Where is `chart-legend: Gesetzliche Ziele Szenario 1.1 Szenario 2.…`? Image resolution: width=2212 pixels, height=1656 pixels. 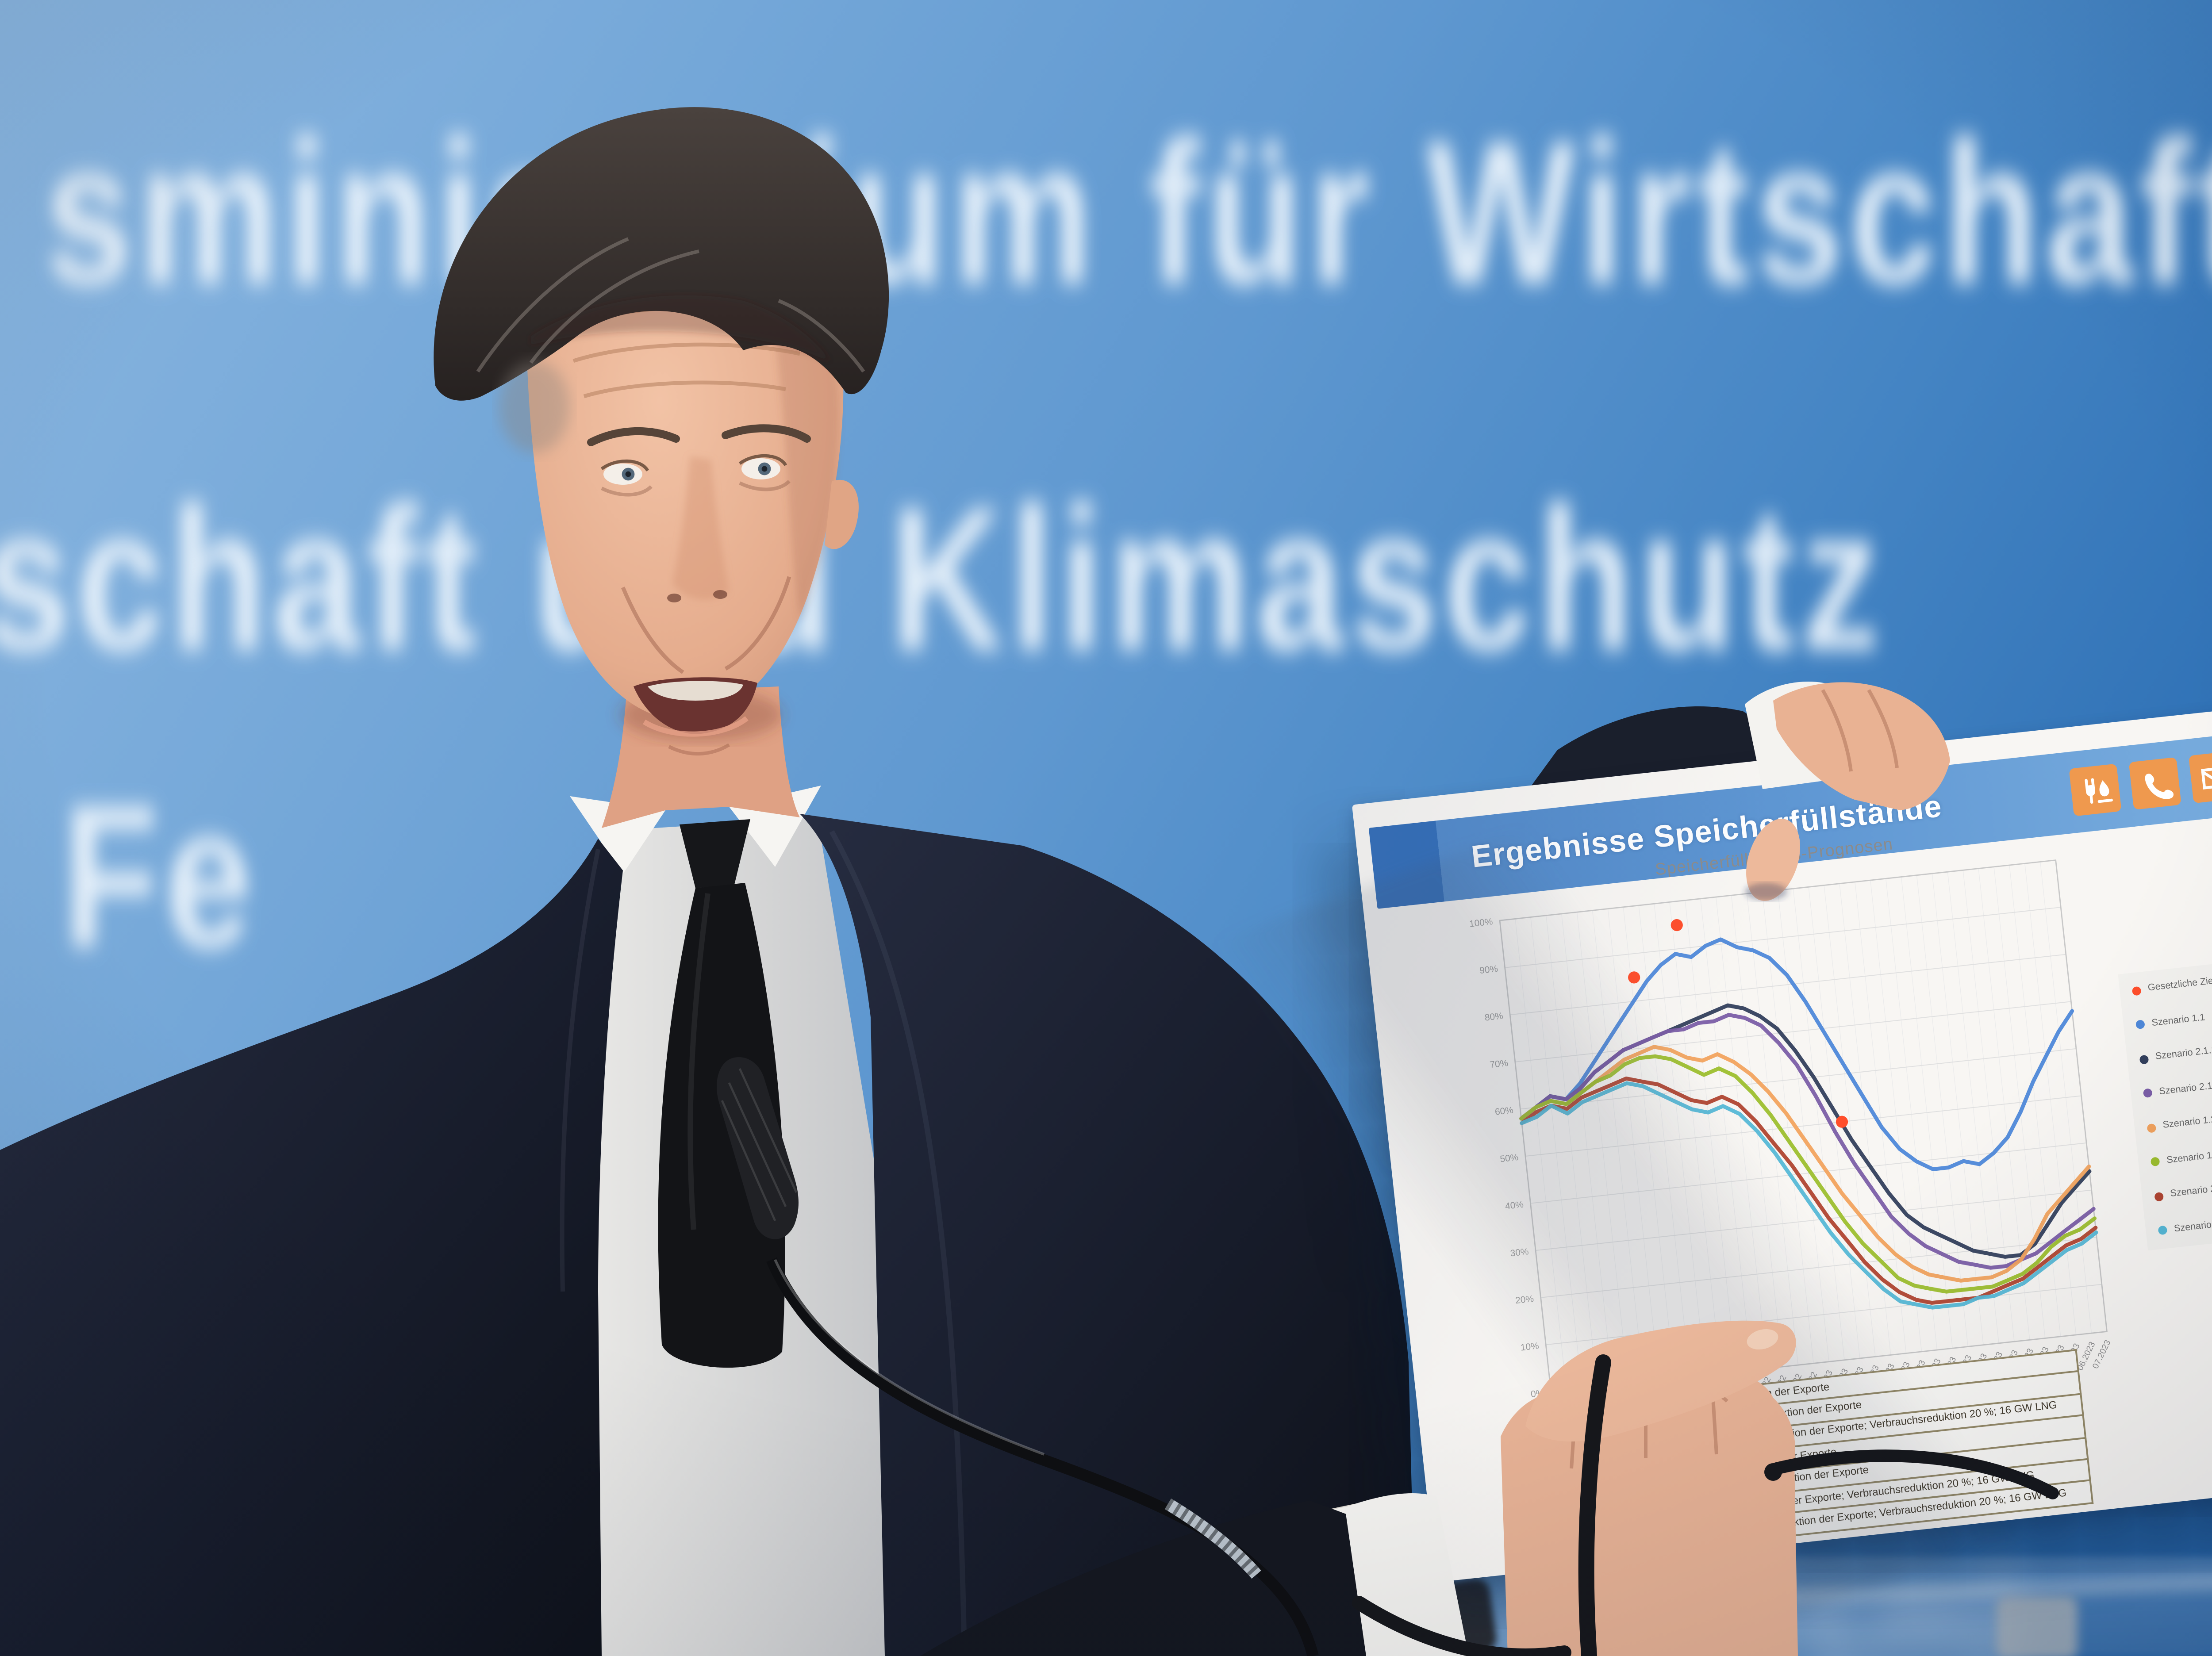 chart-legend: Gesetzliche Ziele Szenario 1.1 Szenario 2.… is located at coordinates (2165, 1104).